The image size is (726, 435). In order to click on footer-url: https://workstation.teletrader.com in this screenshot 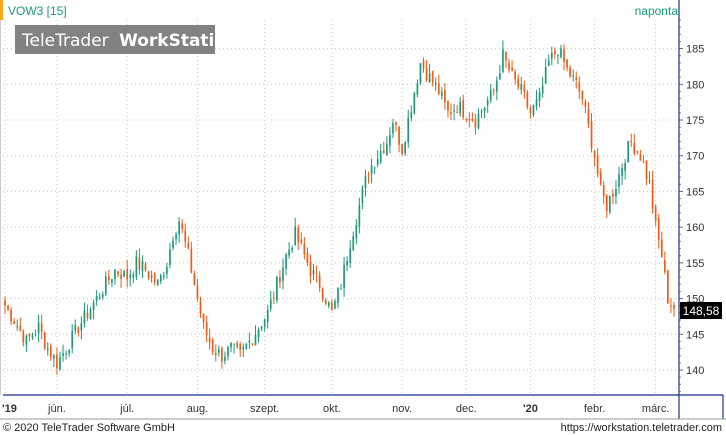, I will do `click(641, 428)`.